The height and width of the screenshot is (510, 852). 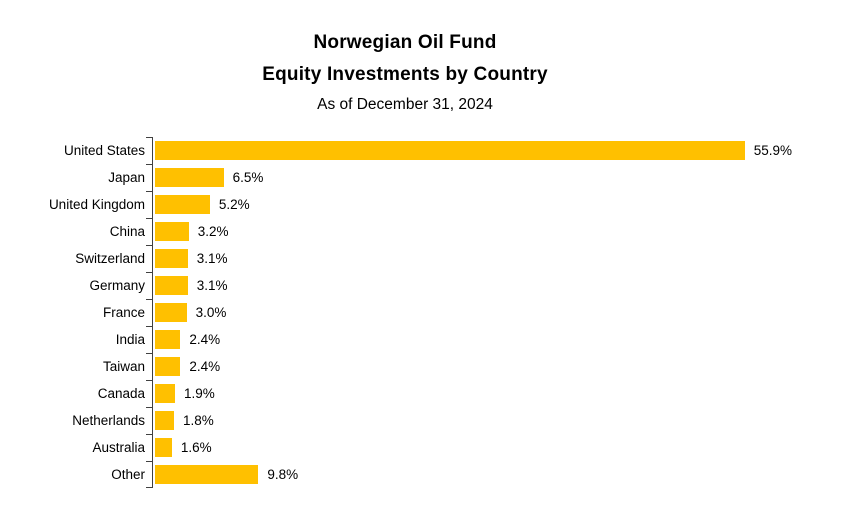 I want to click on bar-row: Japan 6.5%, so click(x=426, y=177).